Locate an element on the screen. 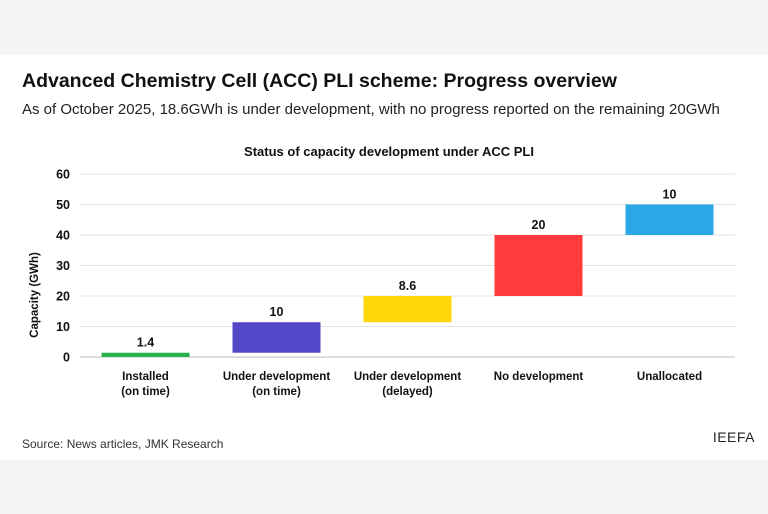 The width and height of the screenshot is (768, 514). x-tick-label: Installed (on time) is located at coordinates (145, 384).